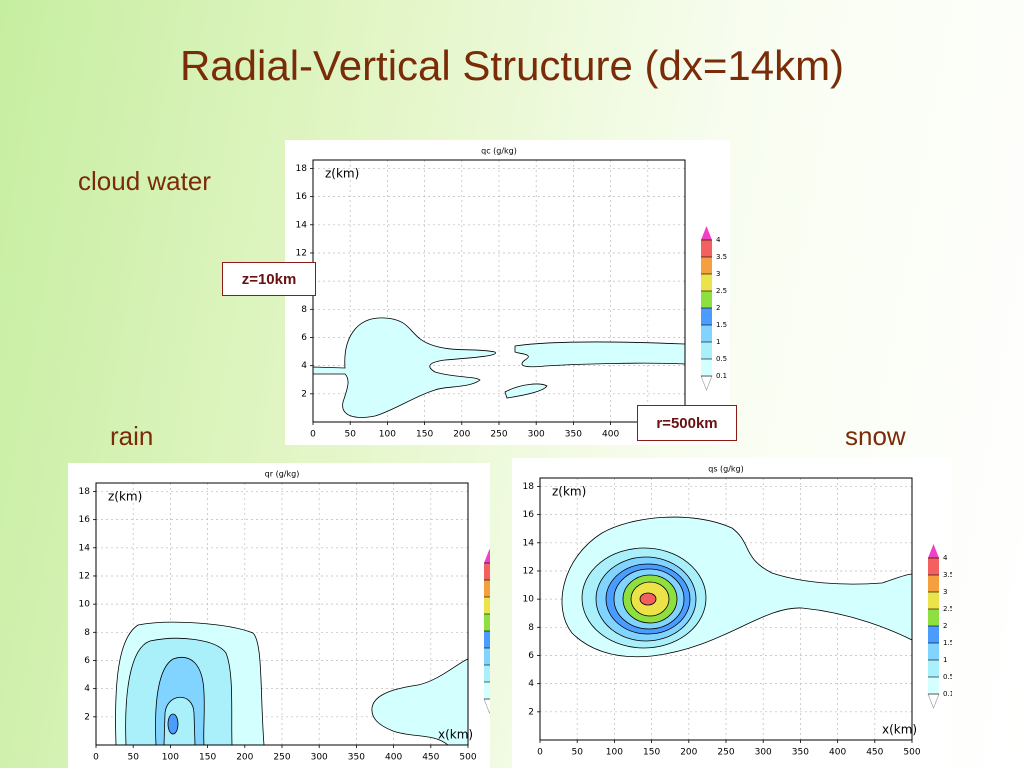  Describe the element at coordinates (721, 257) in the screenshot. I see `colorbar-label: 3.5` at that location.